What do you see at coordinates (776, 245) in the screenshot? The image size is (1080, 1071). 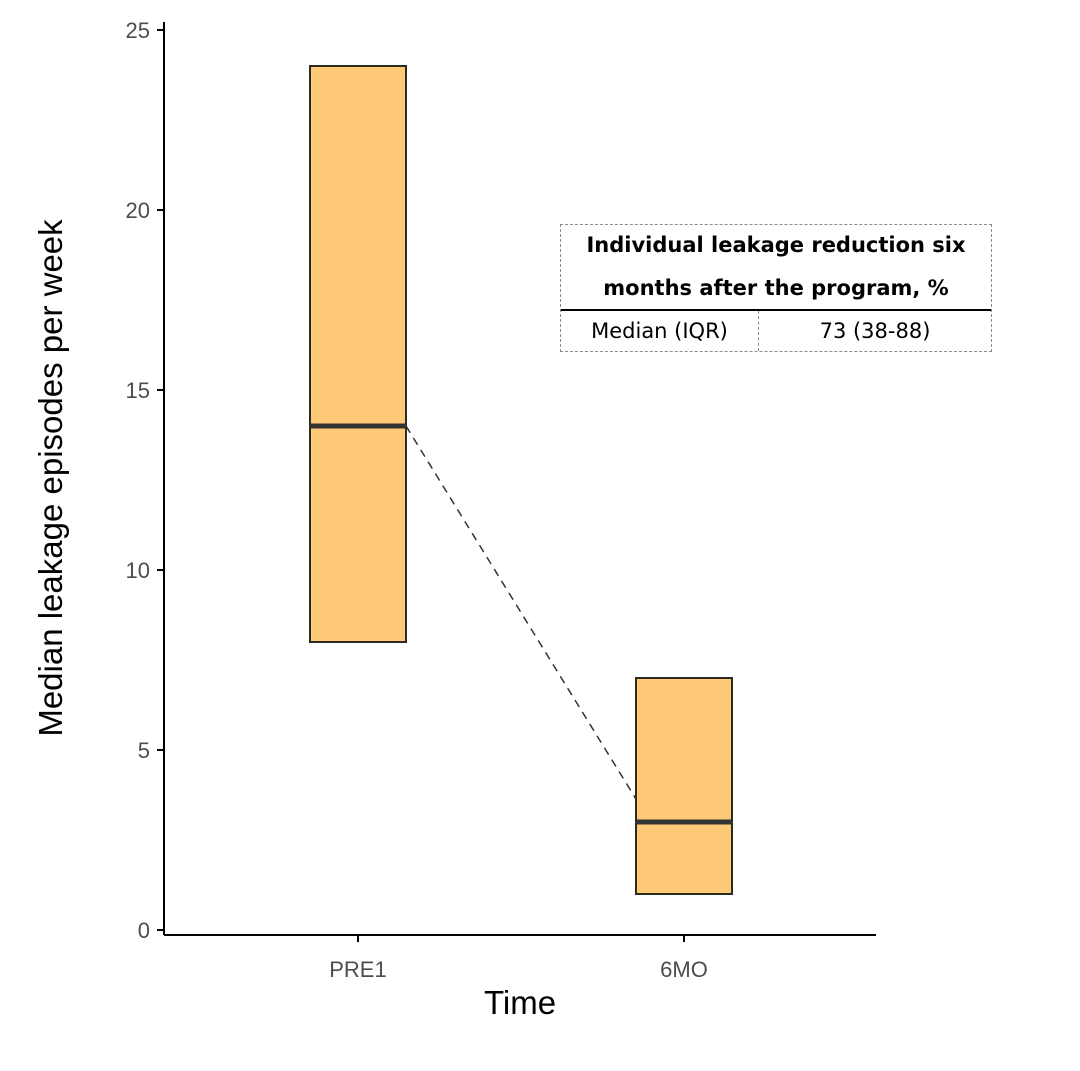 I see `summary-title-line-1: Individual leakage reduction six` at bounding box center [776, 245].